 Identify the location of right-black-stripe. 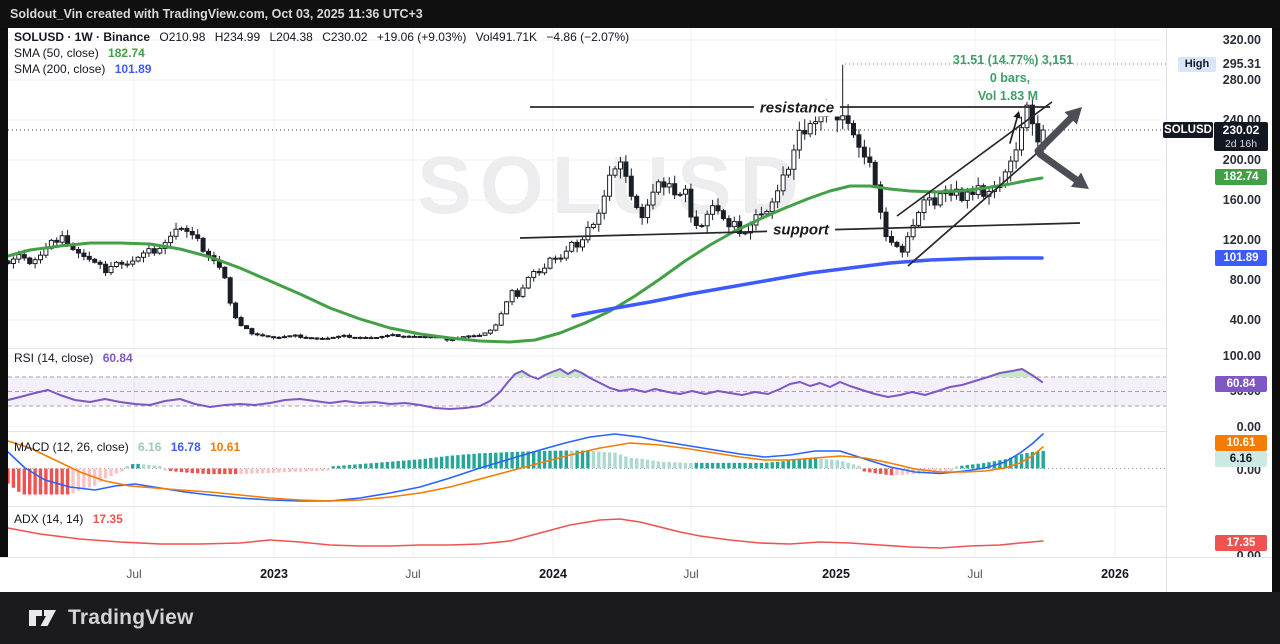
(1276, 310).